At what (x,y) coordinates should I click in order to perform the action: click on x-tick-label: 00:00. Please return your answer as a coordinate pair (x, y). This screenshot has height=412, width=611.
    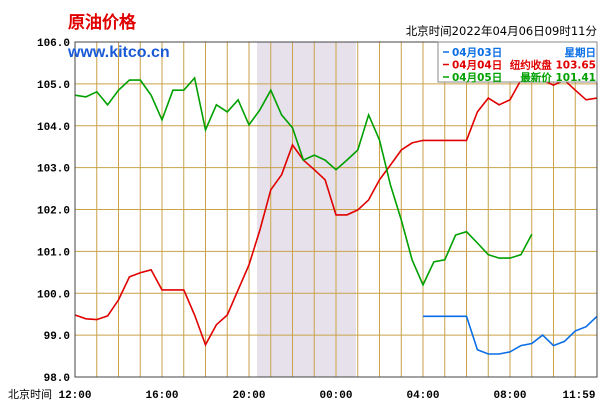
    Looking at the image, I should click on (335, 396).